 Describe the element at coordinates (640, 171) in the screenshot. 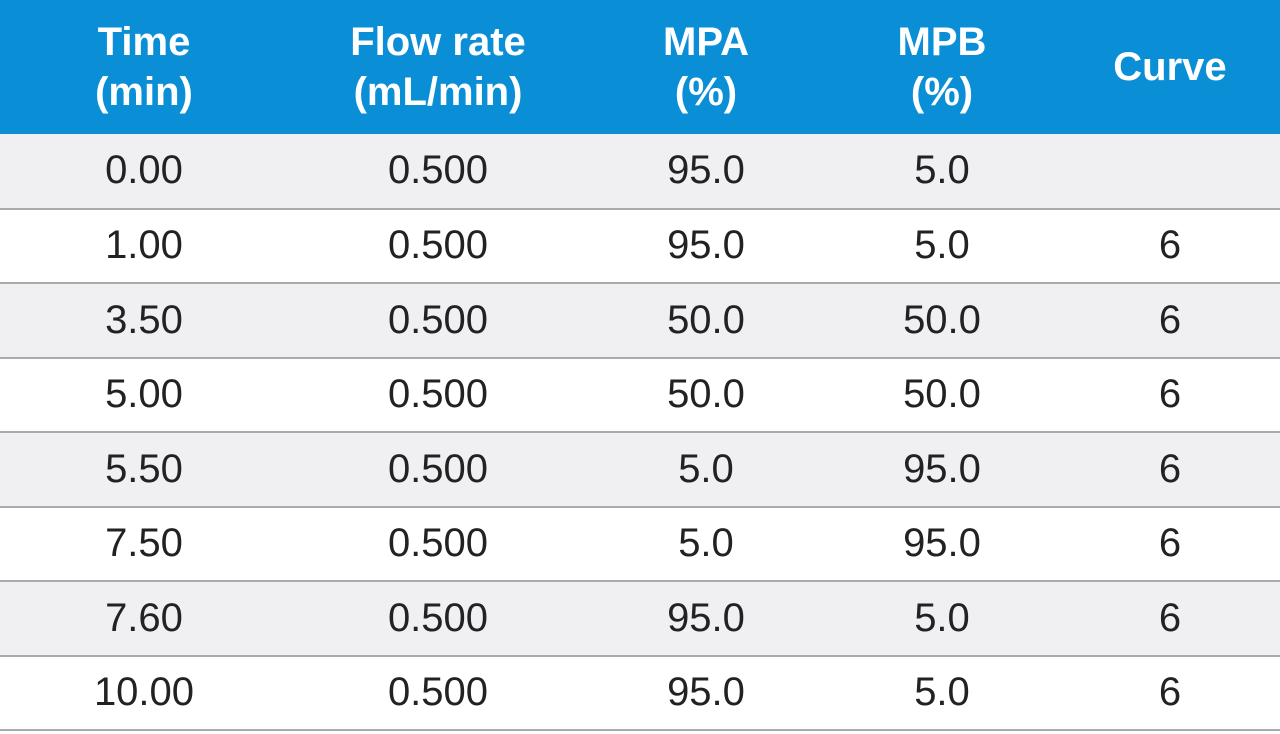

I see `table-row: 0.00 0.500 95.0 5.0` at that location.